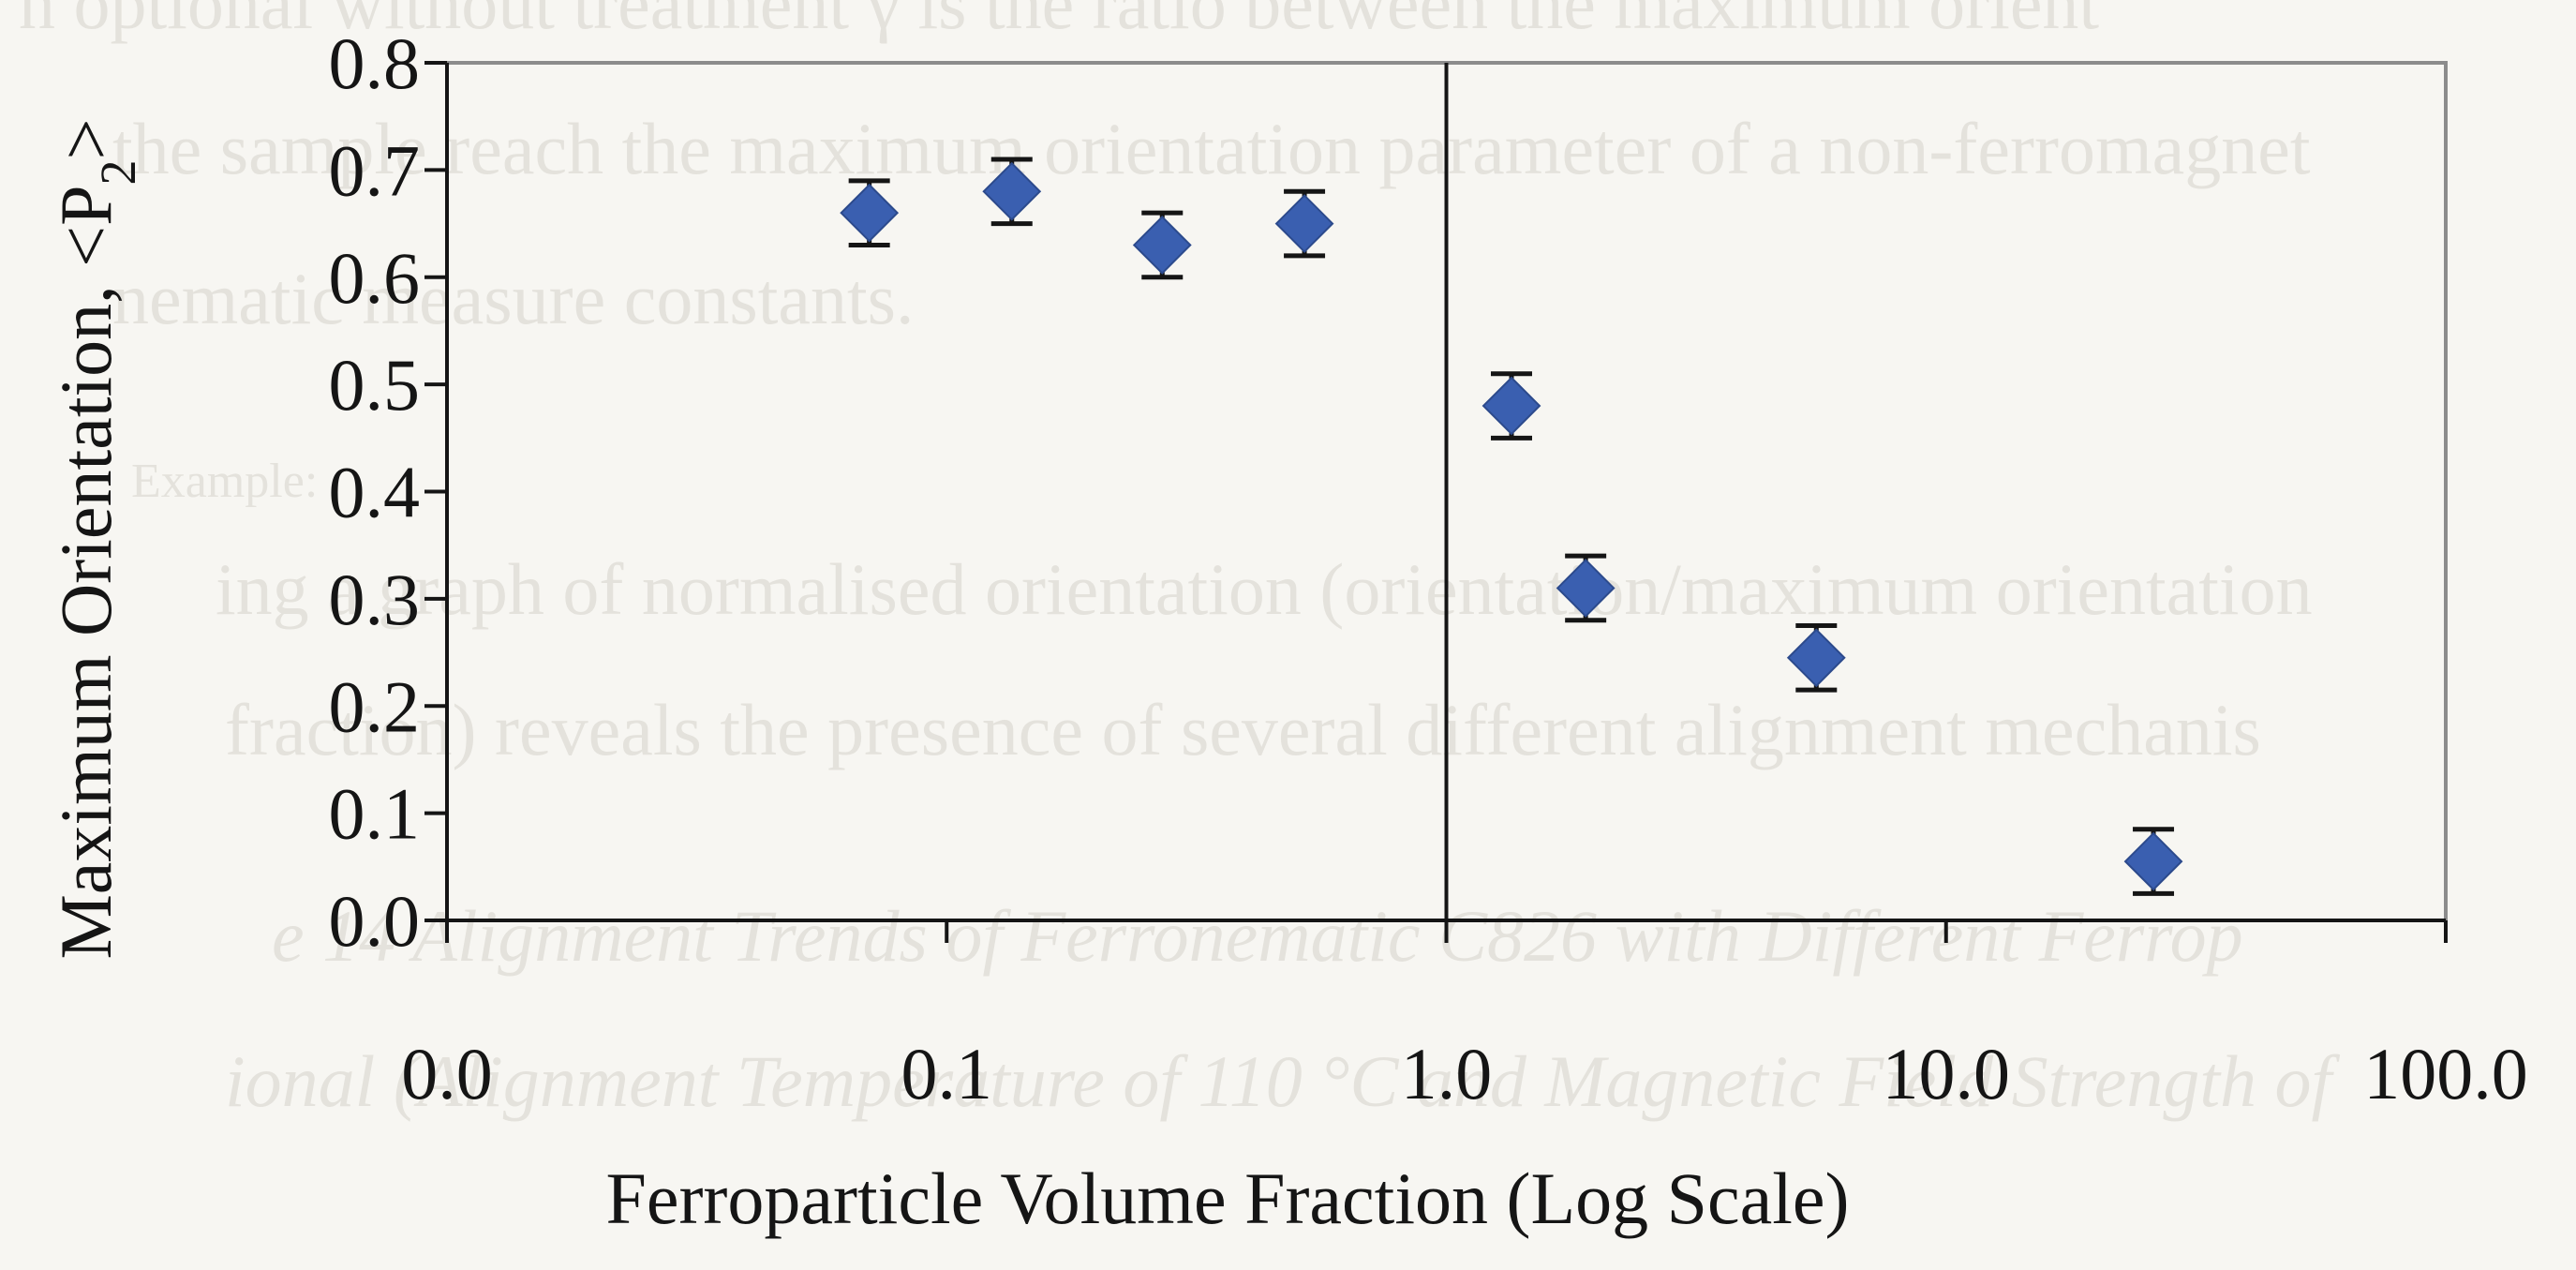 Image resolution: width=2576 pixels, height=1270 pixels. I want to click on bleed-line: Example:, so click(224, 481).